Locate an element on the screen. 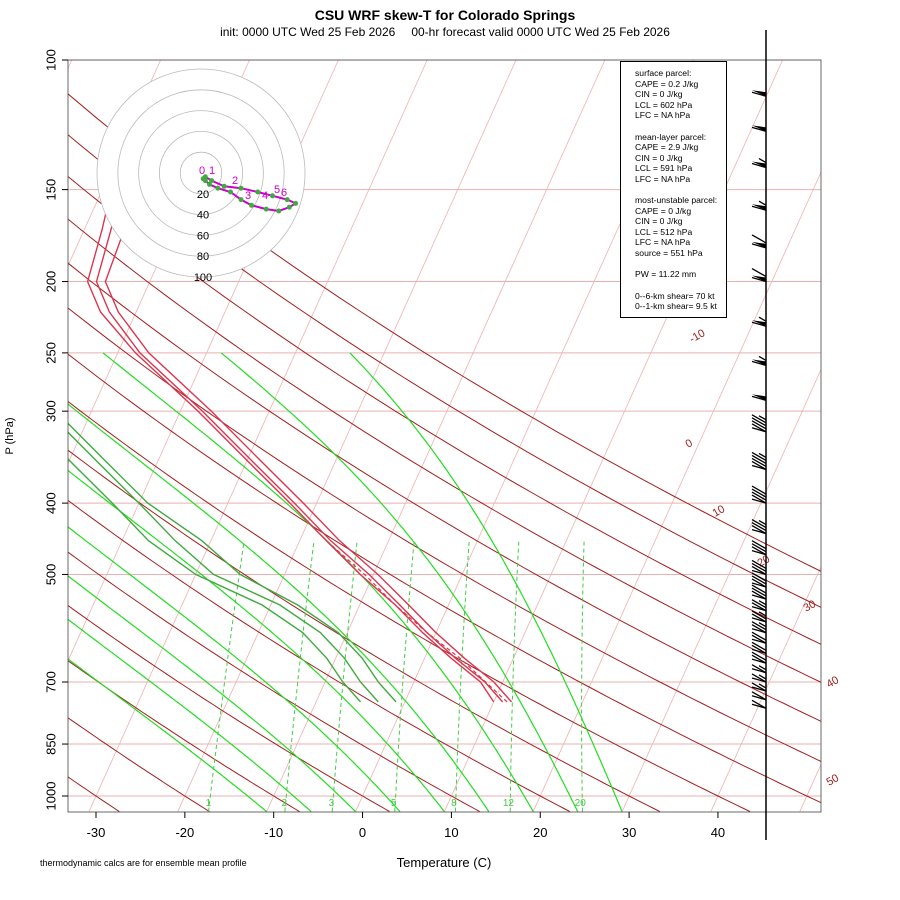 The width and height of the screenshot is (900, 900). x-tick-label: -20 is located at coordinates (184, 832).